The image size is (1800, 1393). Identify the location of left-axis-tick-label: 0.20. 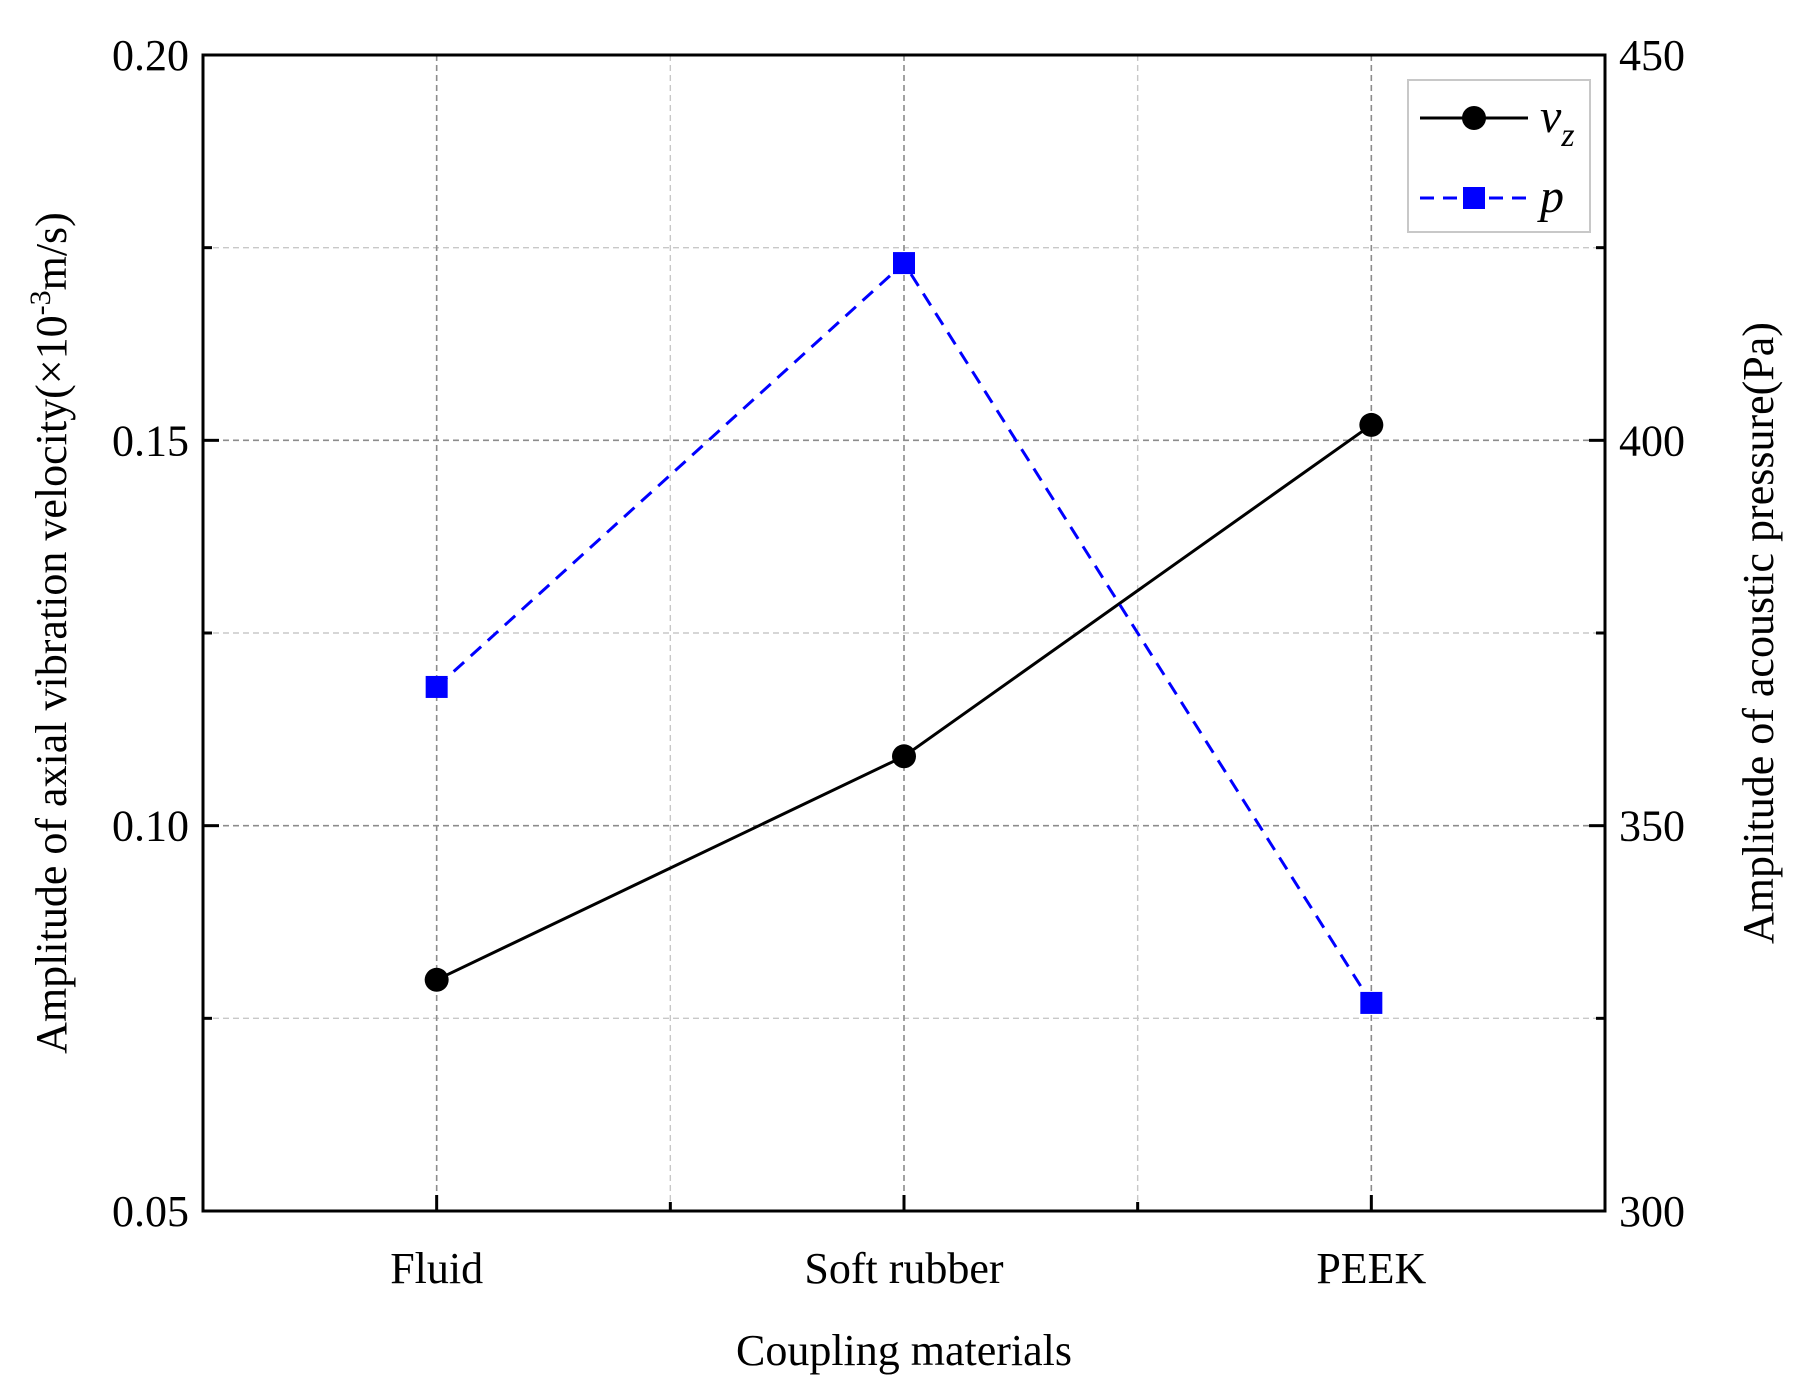
(150, 55).